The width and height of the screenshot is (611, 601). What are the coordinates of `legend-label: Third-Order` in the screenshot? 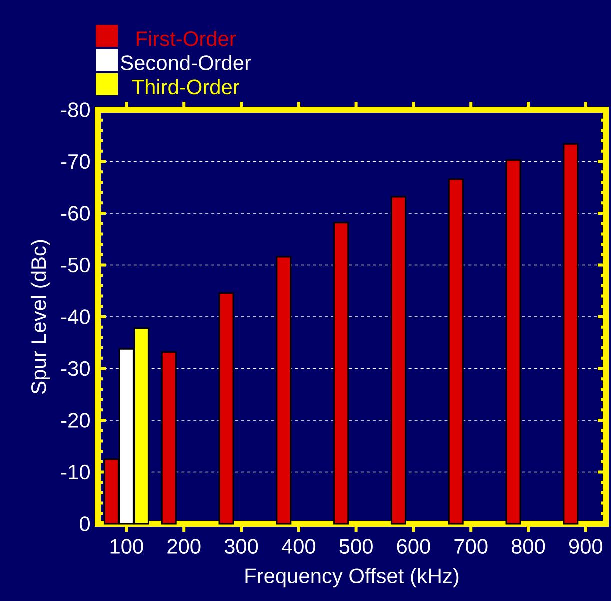 It's located at (186, 87).